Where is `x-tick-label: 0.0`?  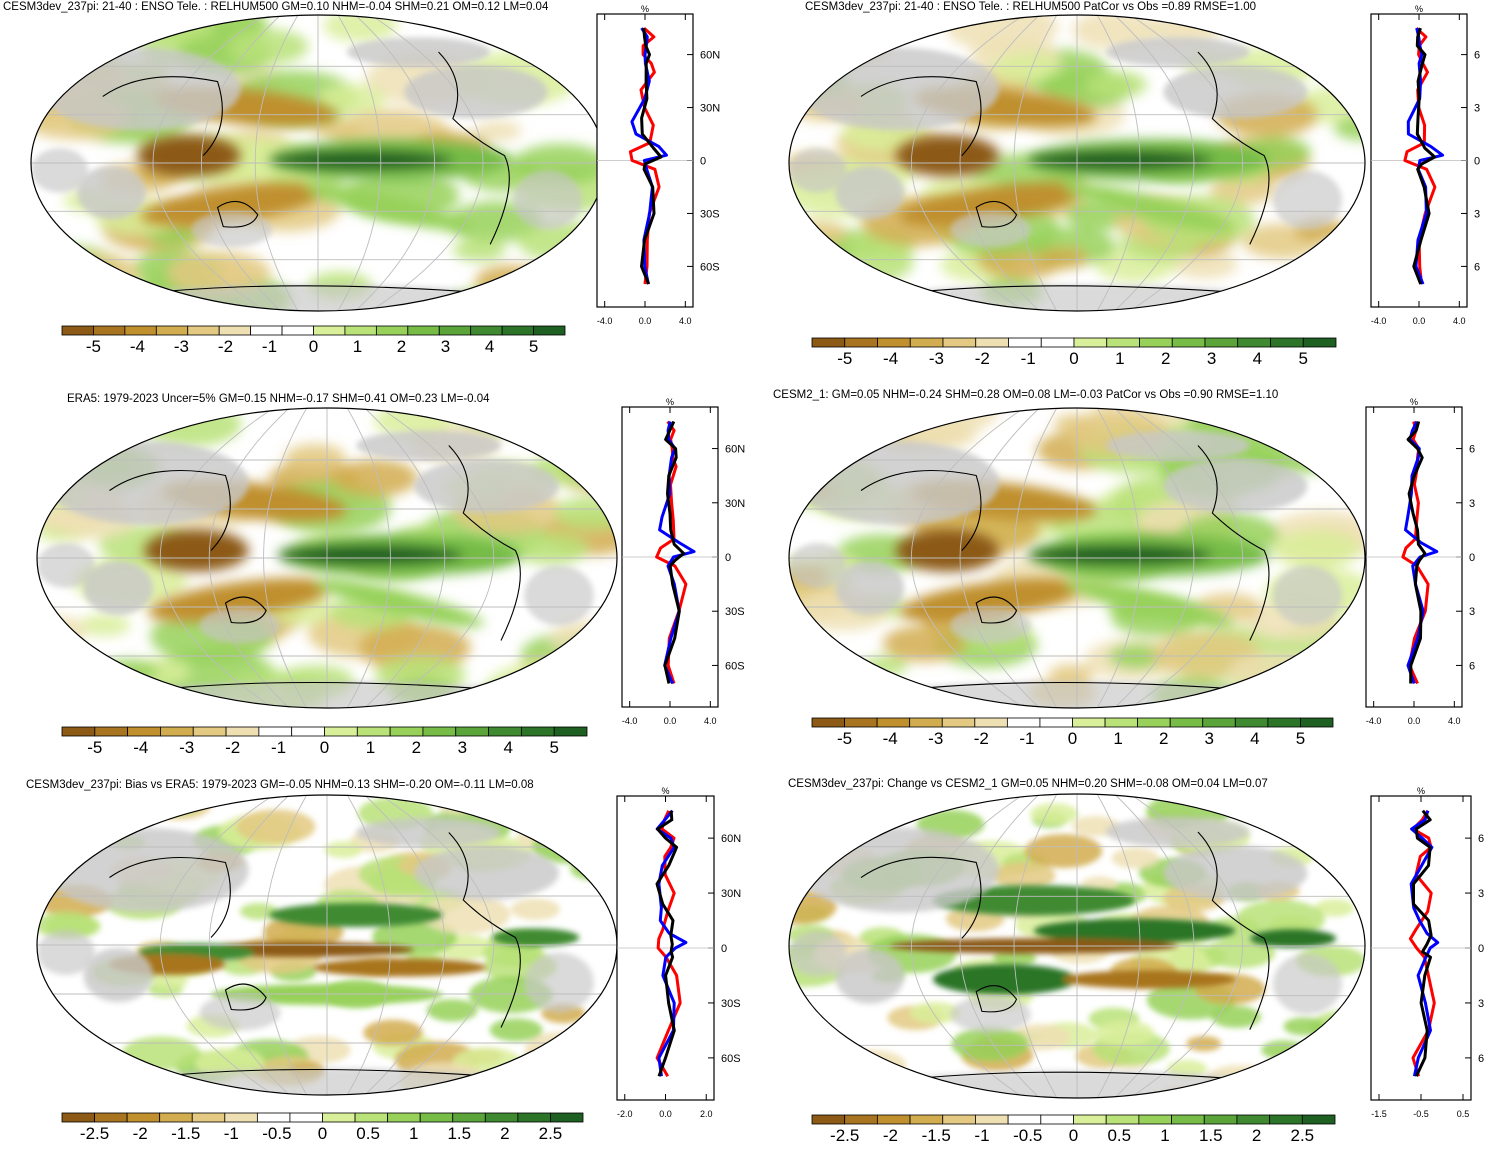
x-tick-label: 0.0 is located at coordinates (665, 1114).